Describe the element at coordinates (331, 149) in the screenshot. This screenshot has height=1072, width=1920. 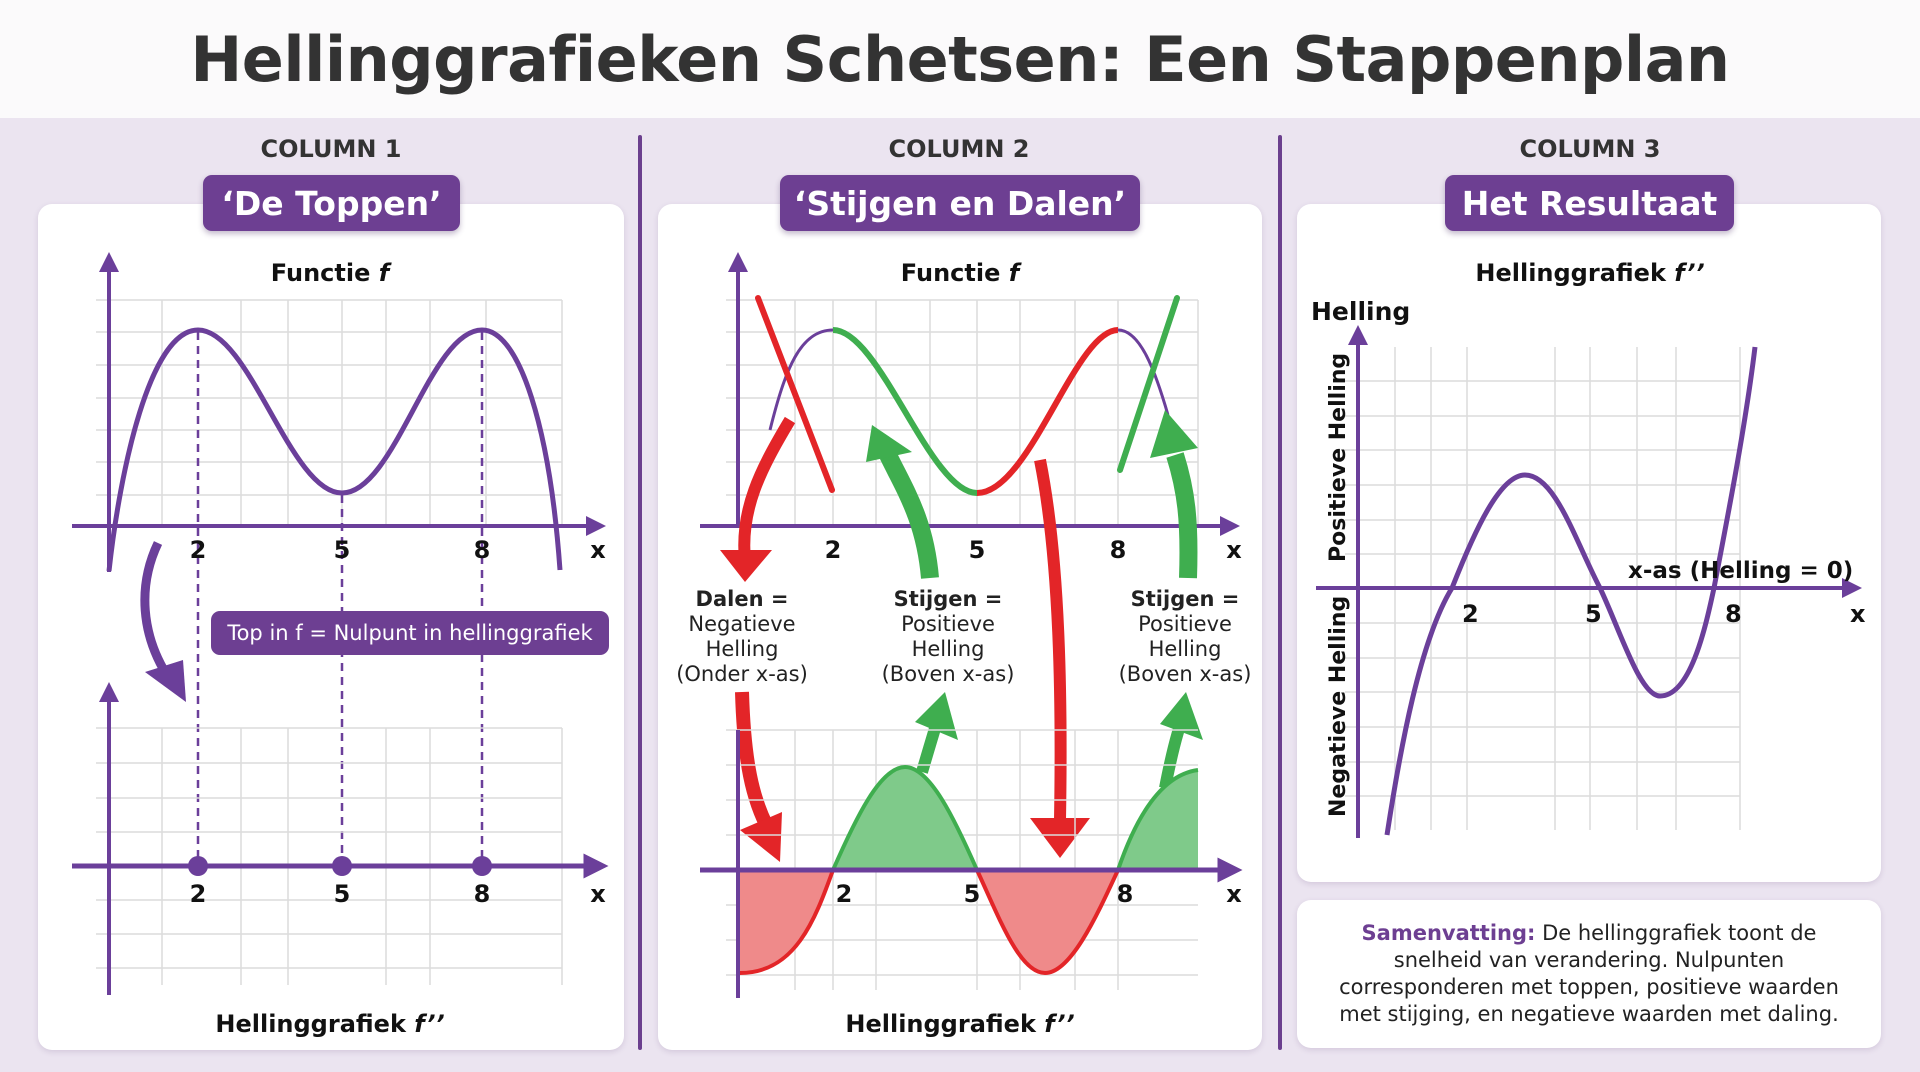
I see `column-1-label: COLUMN 1` at that location.